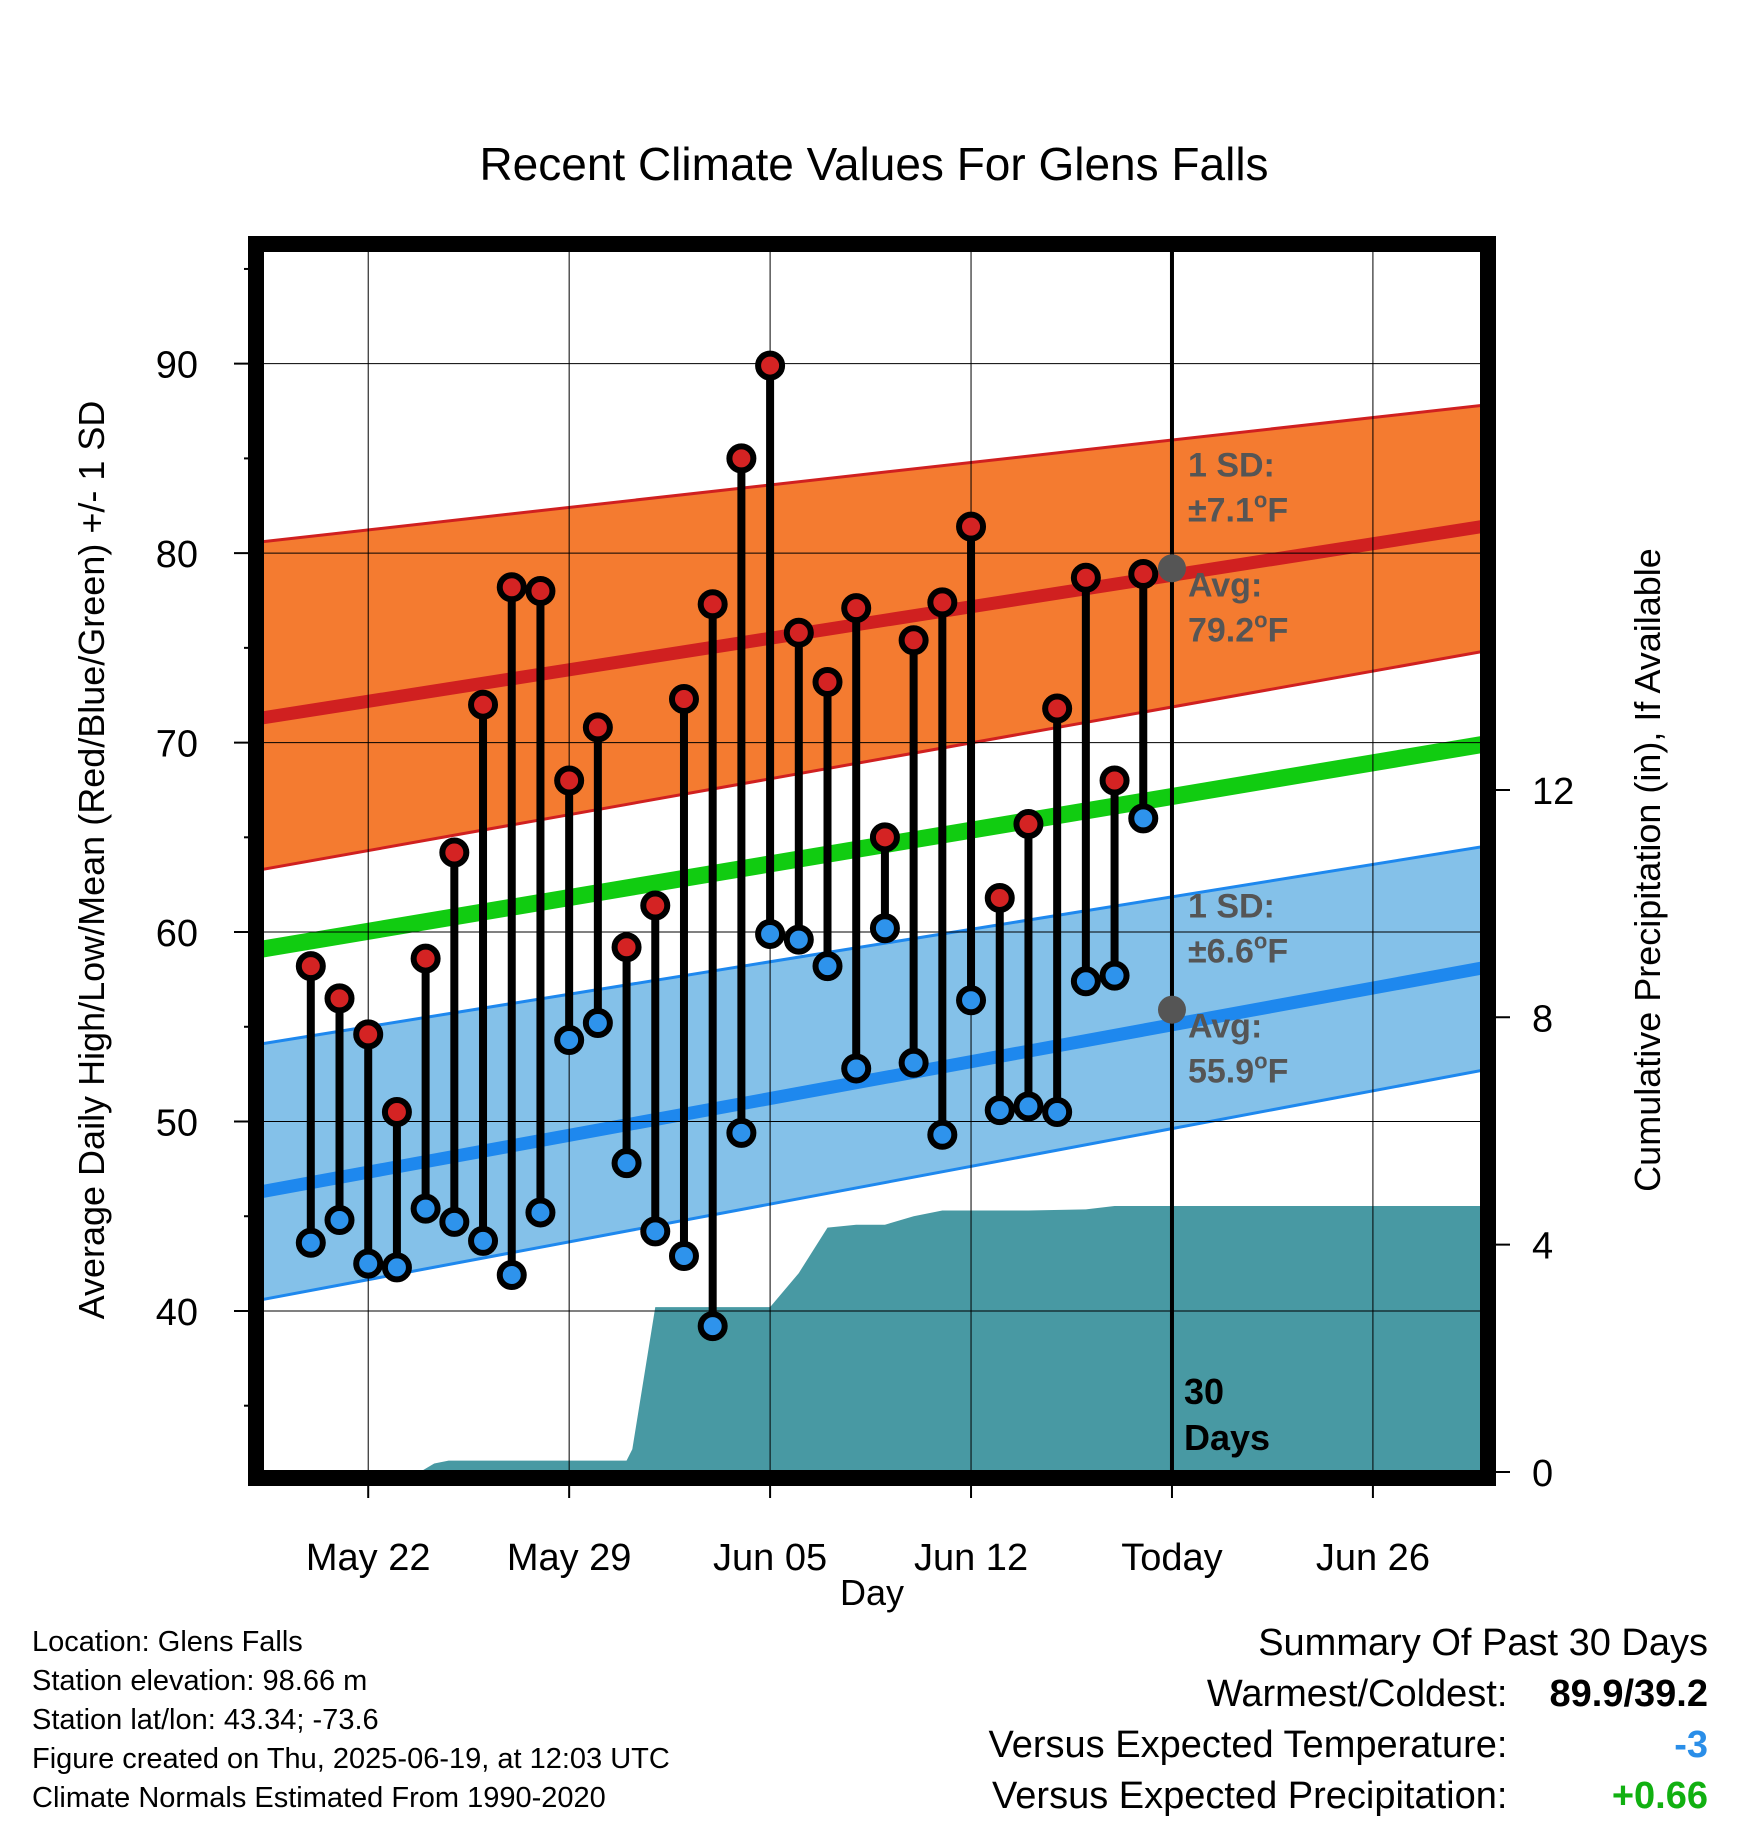  What do you see at coordinates (319, 1798) in the screenshot?
I see `normals-text: Climate Normals Estimated From 1990-2020` at bounding box center [319, 1798].